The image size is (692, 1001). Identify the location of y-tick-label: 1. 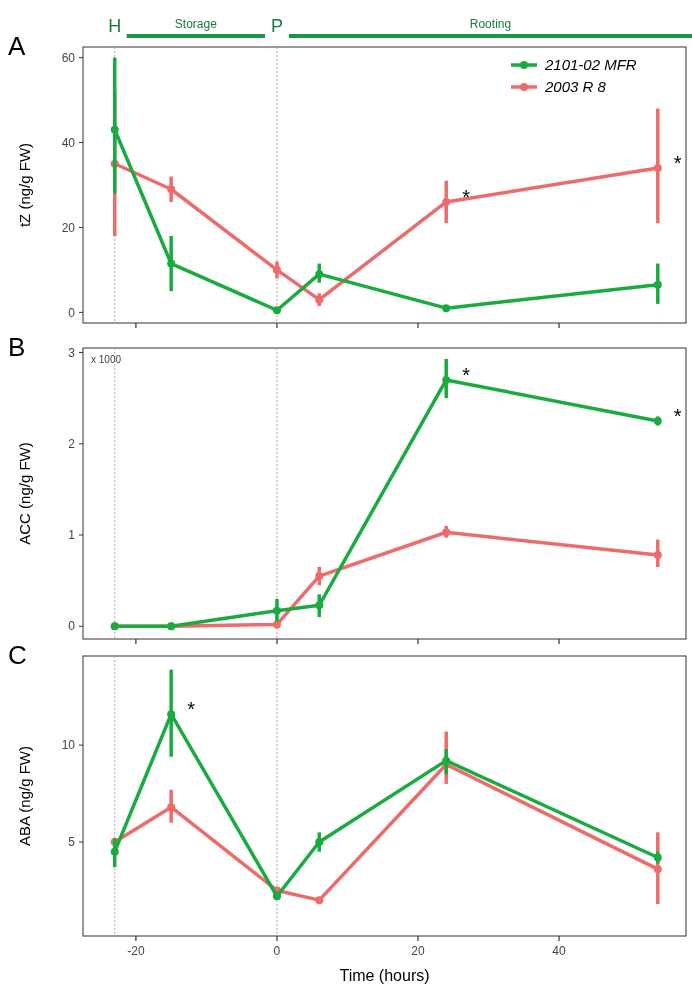
(72, 535).